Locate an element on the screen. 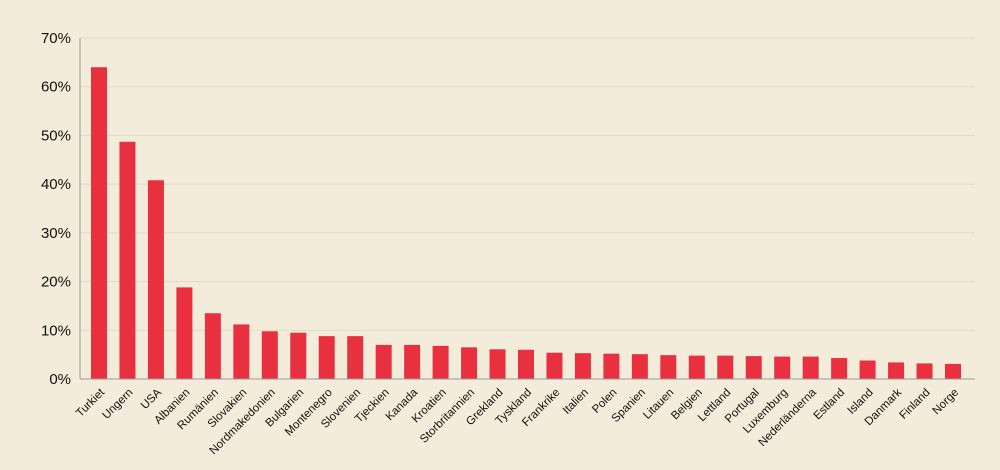 This screenshot has height=470, width=1000. x-category-label: Norge is located at coordinates (945, 402).